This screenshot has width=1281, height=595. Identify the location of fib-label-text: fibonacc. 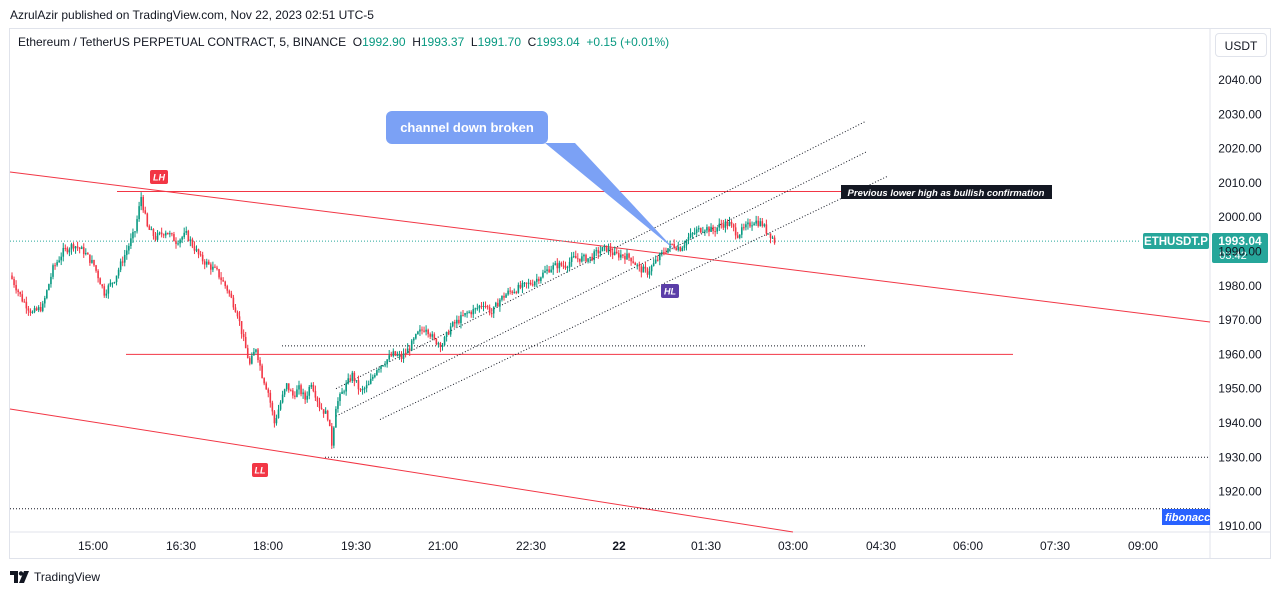
(1187, 518).